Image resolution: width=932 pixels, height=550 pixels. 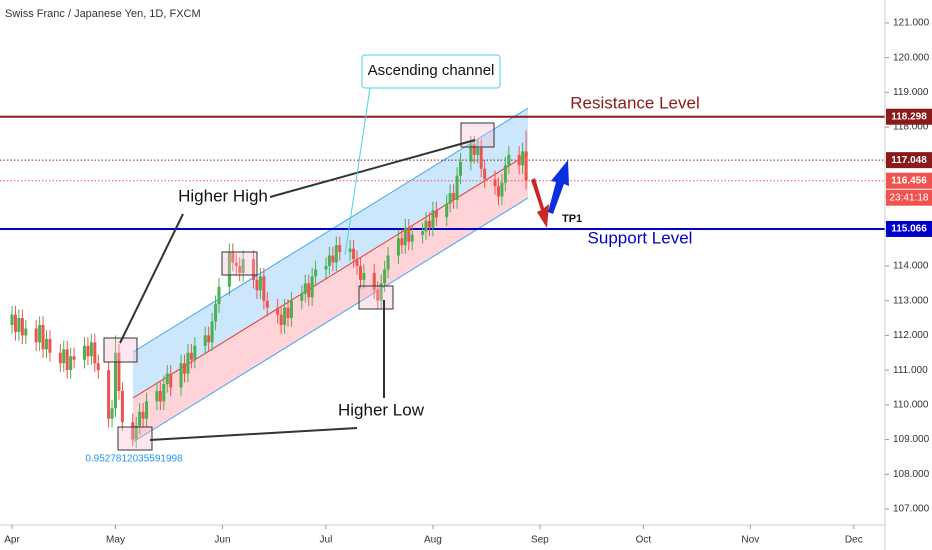 I want to click on higher-low-label: Higher Low, so click(x=381, y=409).